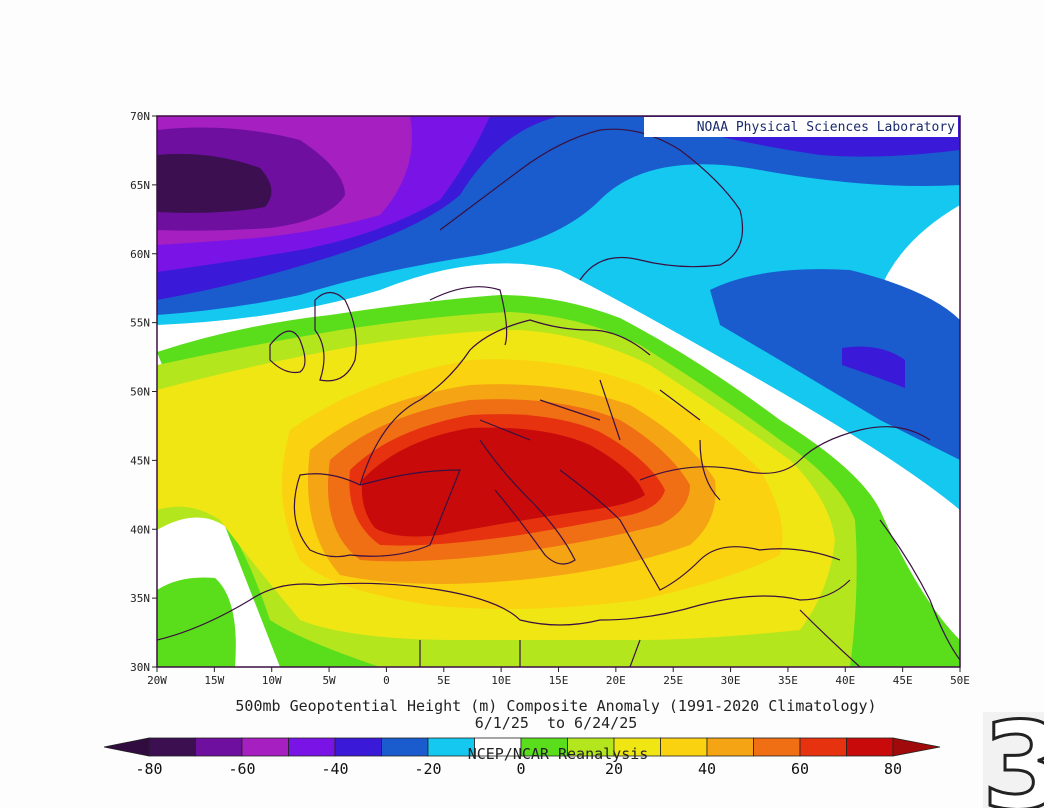 This screenshot has height=808, width=1044. I want to click on logo-glyph: 3, so click(1013, 753).